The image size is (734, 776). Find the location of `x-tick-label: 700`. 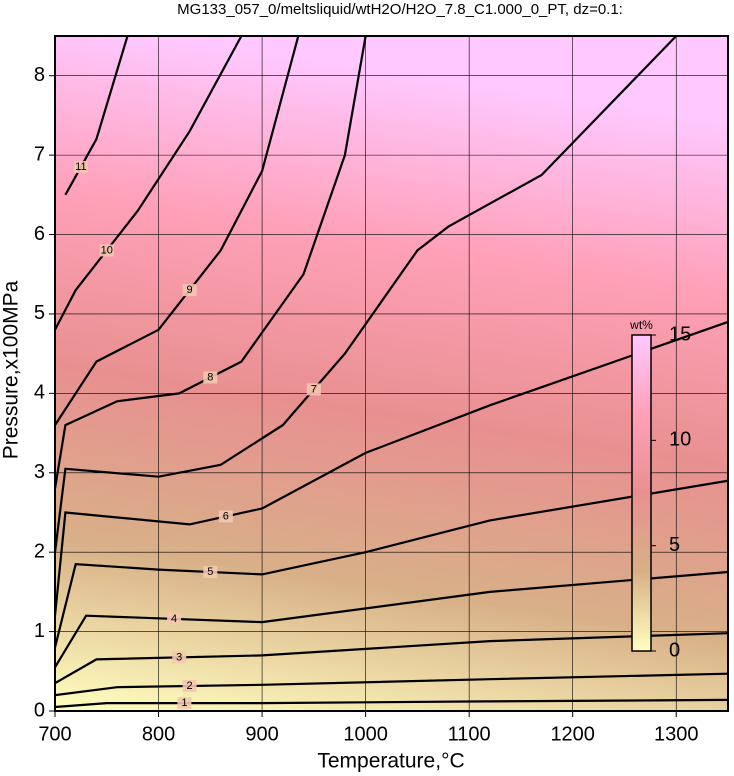

x-tick-label: 700 is located at coordinates (54, 734).